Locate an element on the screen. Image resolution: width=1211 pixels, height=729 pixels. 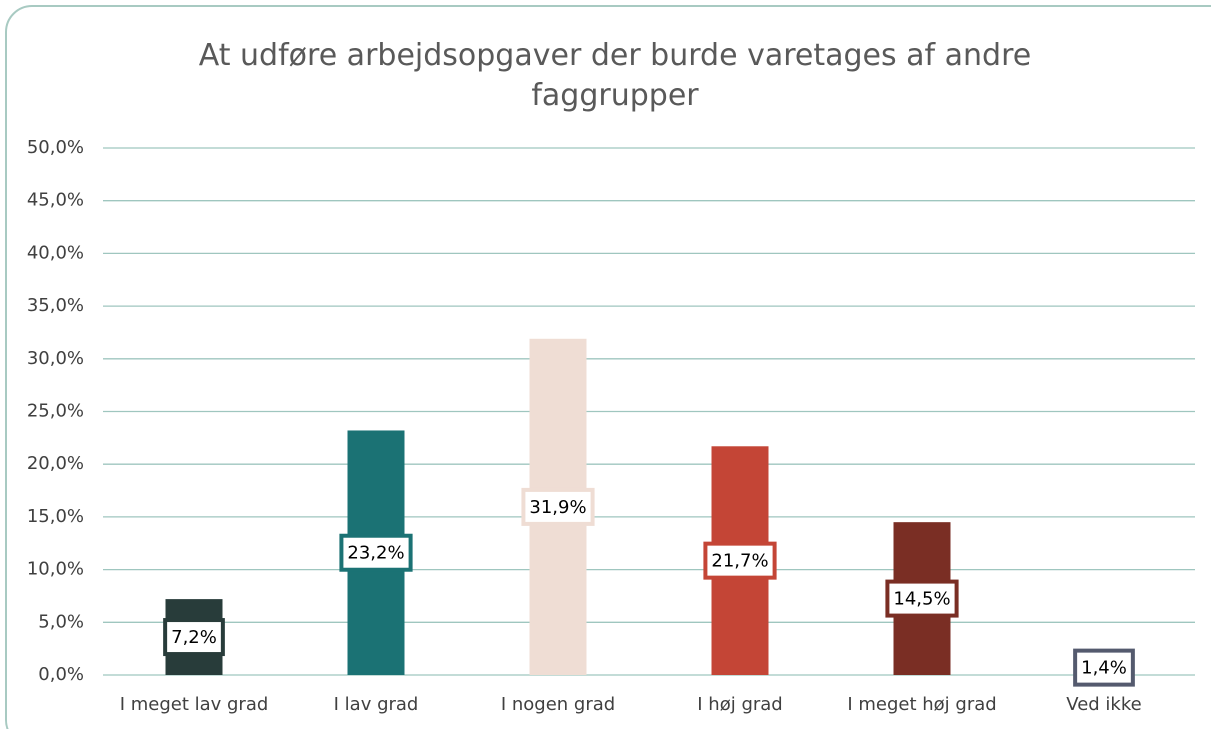
data-label: 31,9% is located at coordinates (557, 507).